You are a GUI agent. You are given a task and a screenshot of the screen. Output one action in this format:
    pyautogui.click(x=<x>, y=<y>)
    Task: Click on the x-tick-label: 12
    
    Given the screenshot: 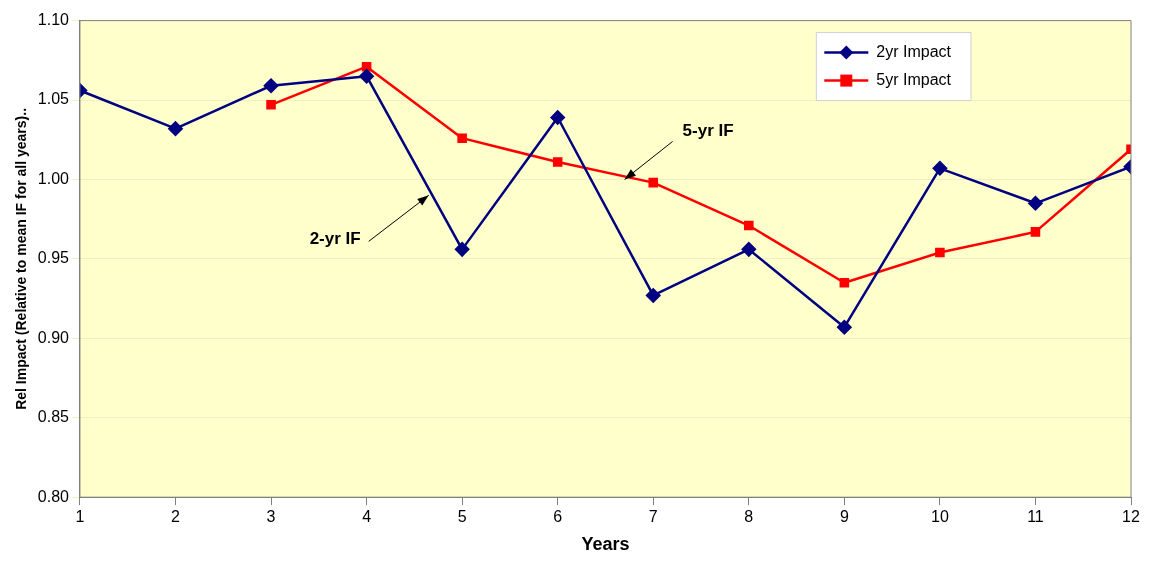 What is the action you would take?
    pyautogui.click(x=1131, y=517)
    